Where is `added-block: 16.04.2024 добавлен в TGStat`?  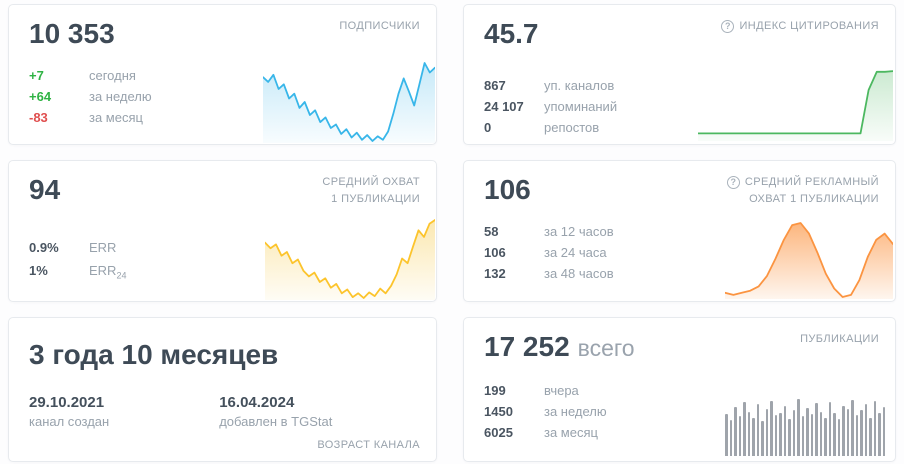
added-block: 16.04.2024 добавлен в TGStat is located at coordinates (275, 411).